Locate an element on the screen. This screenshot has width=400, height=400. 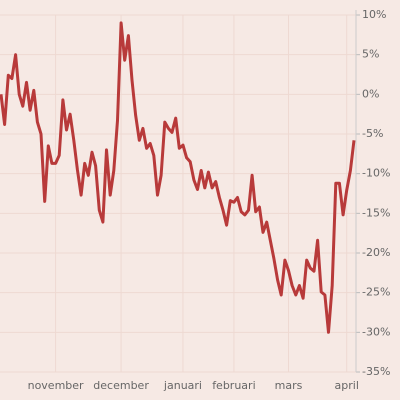
y-tick-label: -25% is located at coordinates (376, 292).